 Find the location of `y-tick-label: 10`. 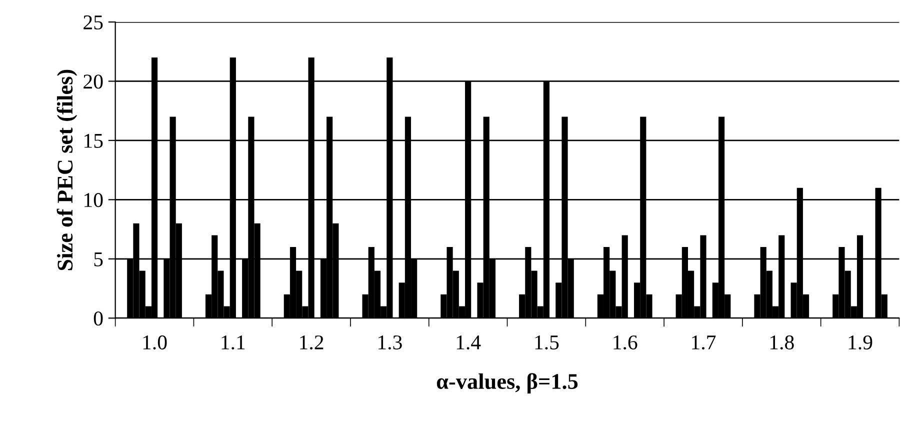

y-tick-label: 10 is located at coordinates (93, 200).